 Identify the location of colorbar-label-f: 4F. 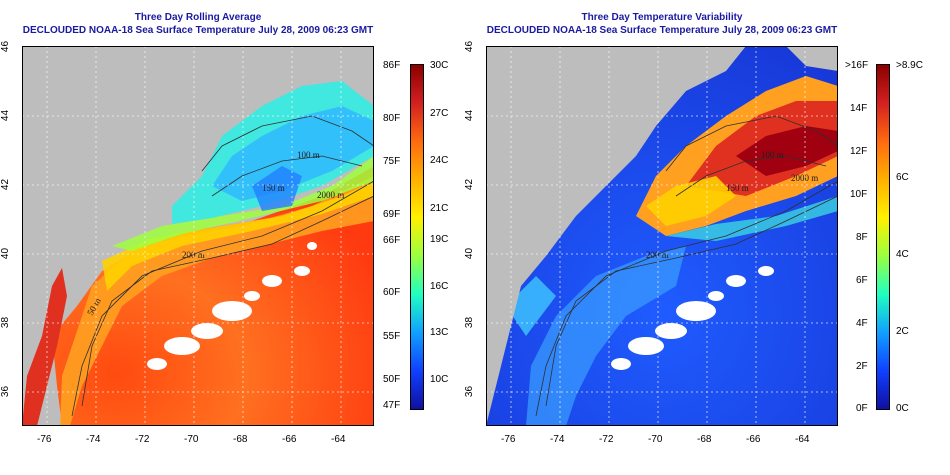
(862, 323).